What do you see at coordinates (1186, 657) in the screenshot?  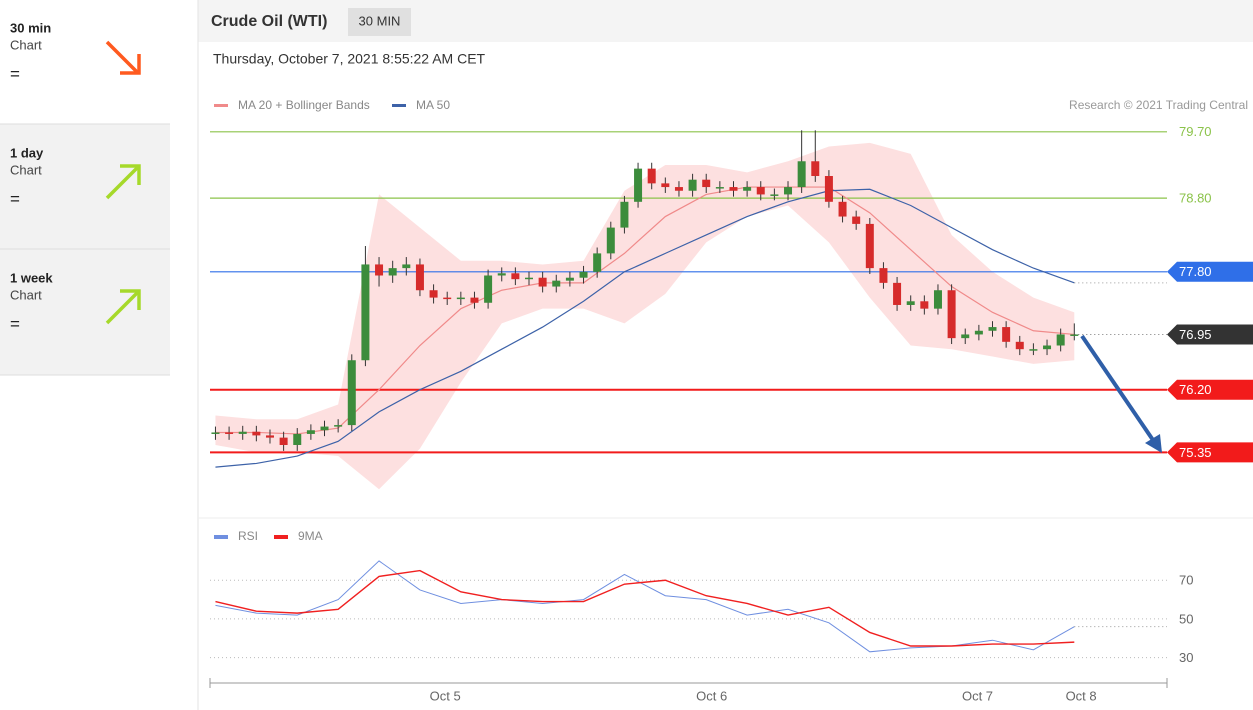 I see `y-tick-label: 30` at bounding box center [1186, 657].